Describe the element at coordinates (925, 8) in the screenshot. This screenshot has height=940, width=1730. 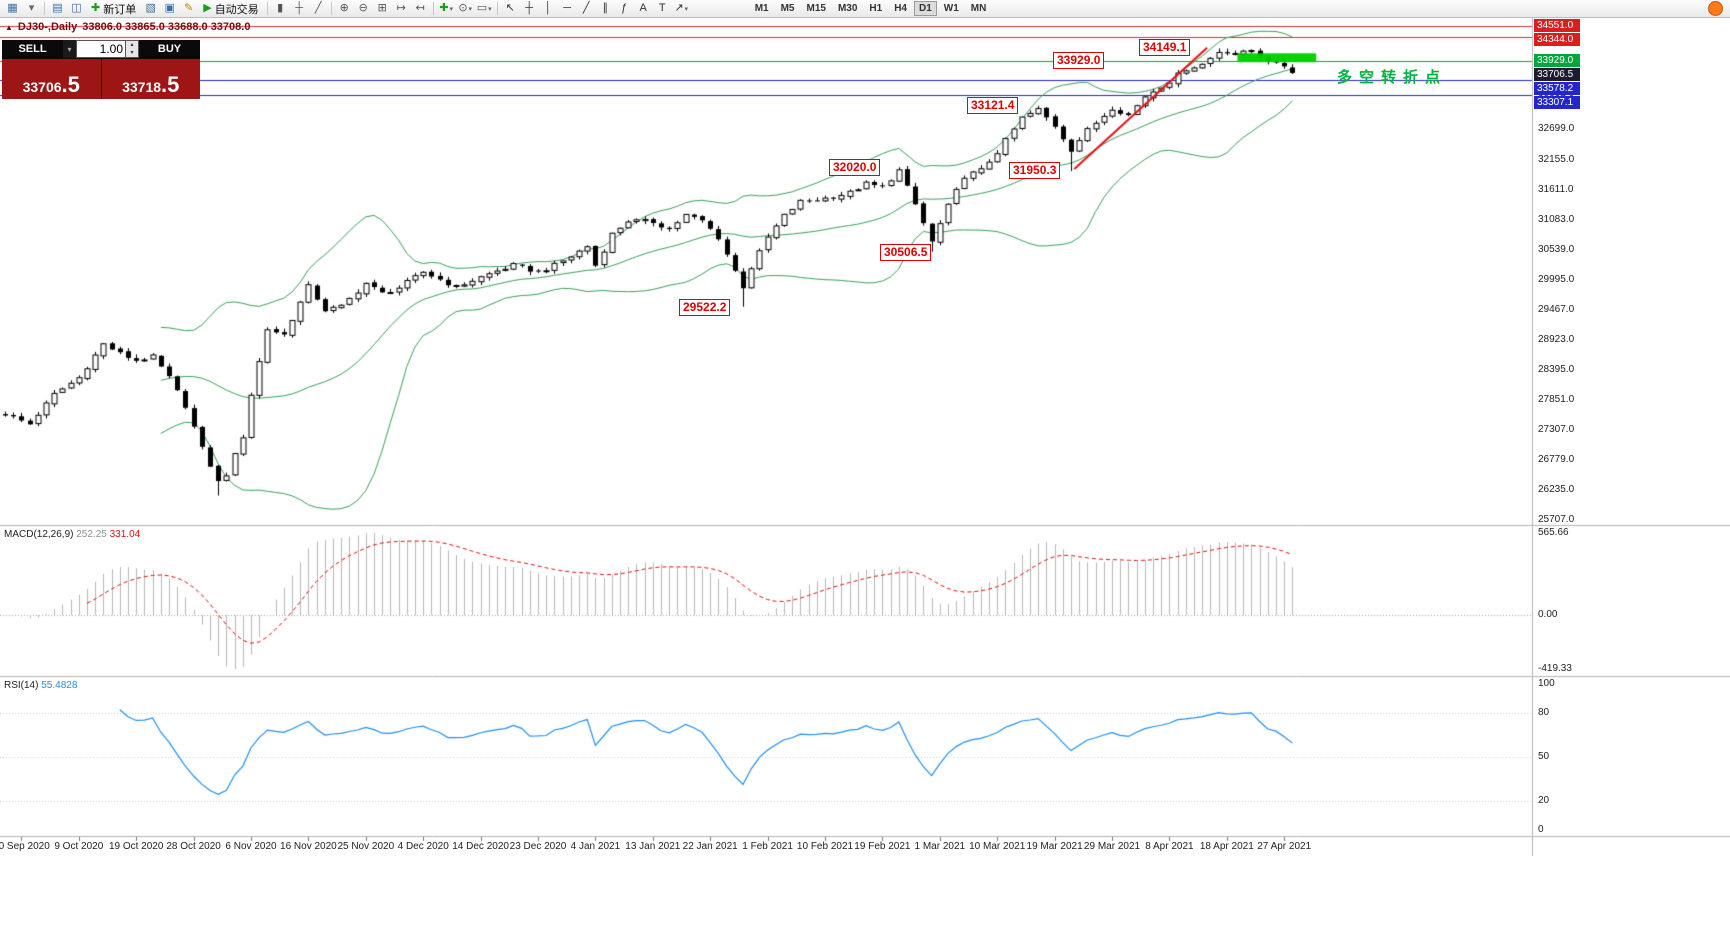
I see `timeframe-d1-button: D1` at that location.